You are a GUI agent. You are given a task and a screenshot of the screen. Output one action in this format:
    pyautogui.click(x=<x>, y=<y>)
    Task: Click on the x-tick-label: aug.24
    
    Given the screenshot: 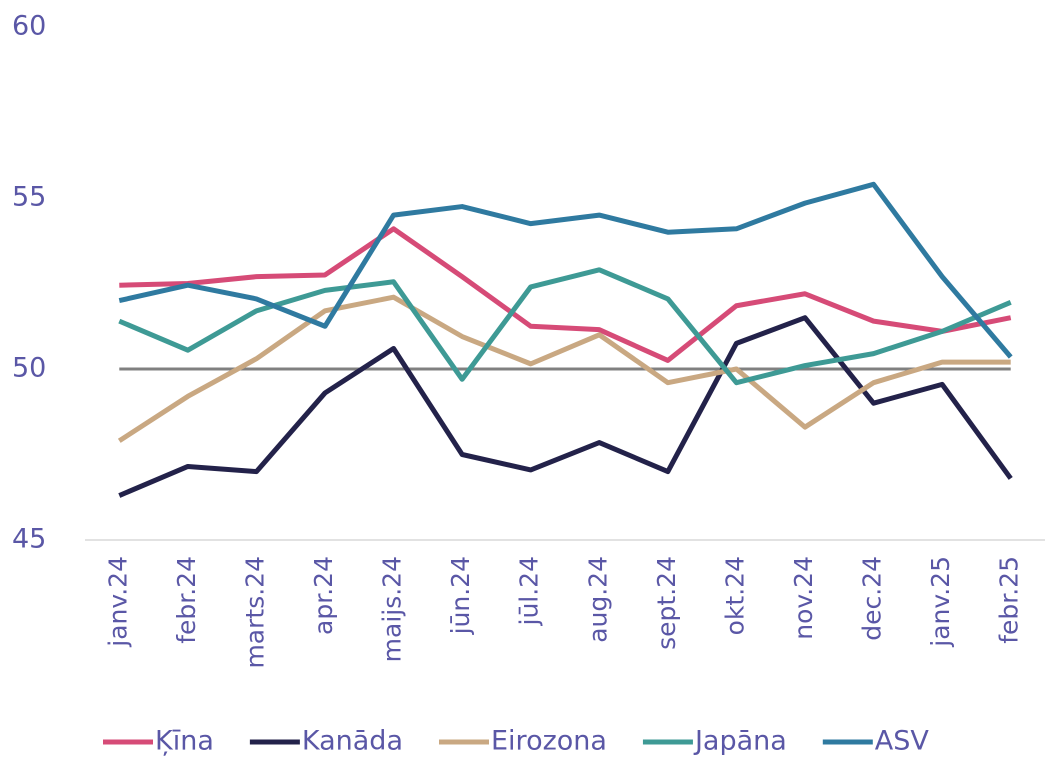 What is the action you would take?
    pyautogui.click(x=597, y=599)
    